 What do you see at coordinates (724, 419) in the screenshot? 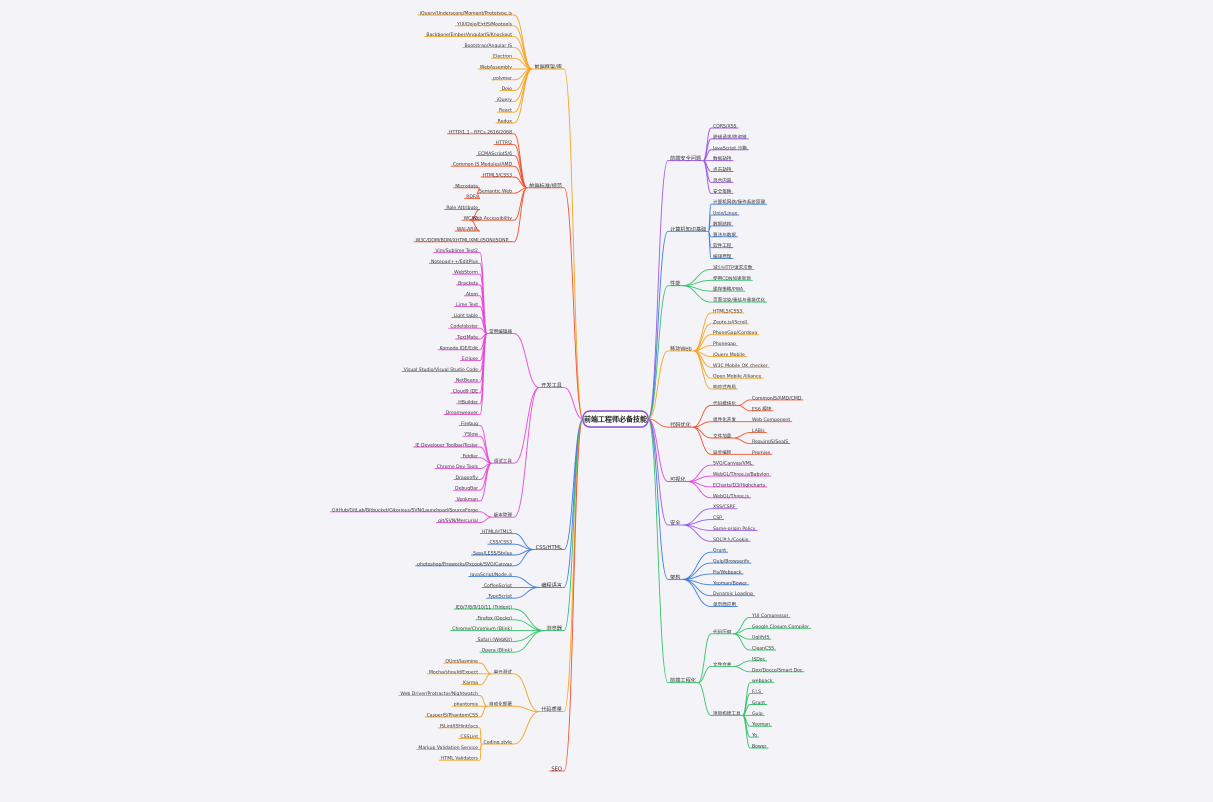
I see `node-label: 组件化开发` at bounding box center [724, 419].